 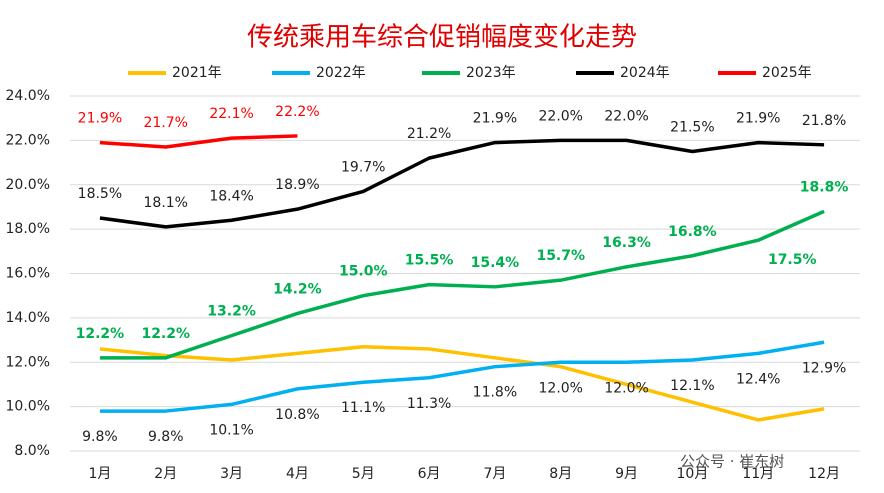 What do you see at coordinates (491, 73) in the screenshot?
I see `legend-label: 2023年` at bounding box center [491, 73].